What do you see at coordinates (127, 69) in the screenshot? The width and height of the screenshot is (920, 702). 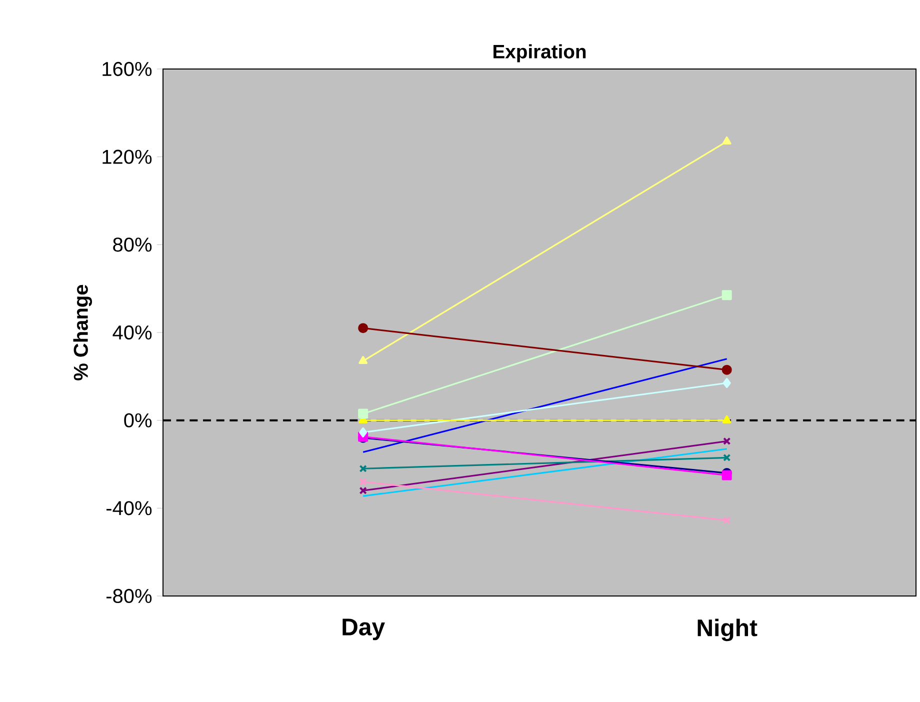 I see `y-tick-label: 160%` at bounding box center [127, 69].